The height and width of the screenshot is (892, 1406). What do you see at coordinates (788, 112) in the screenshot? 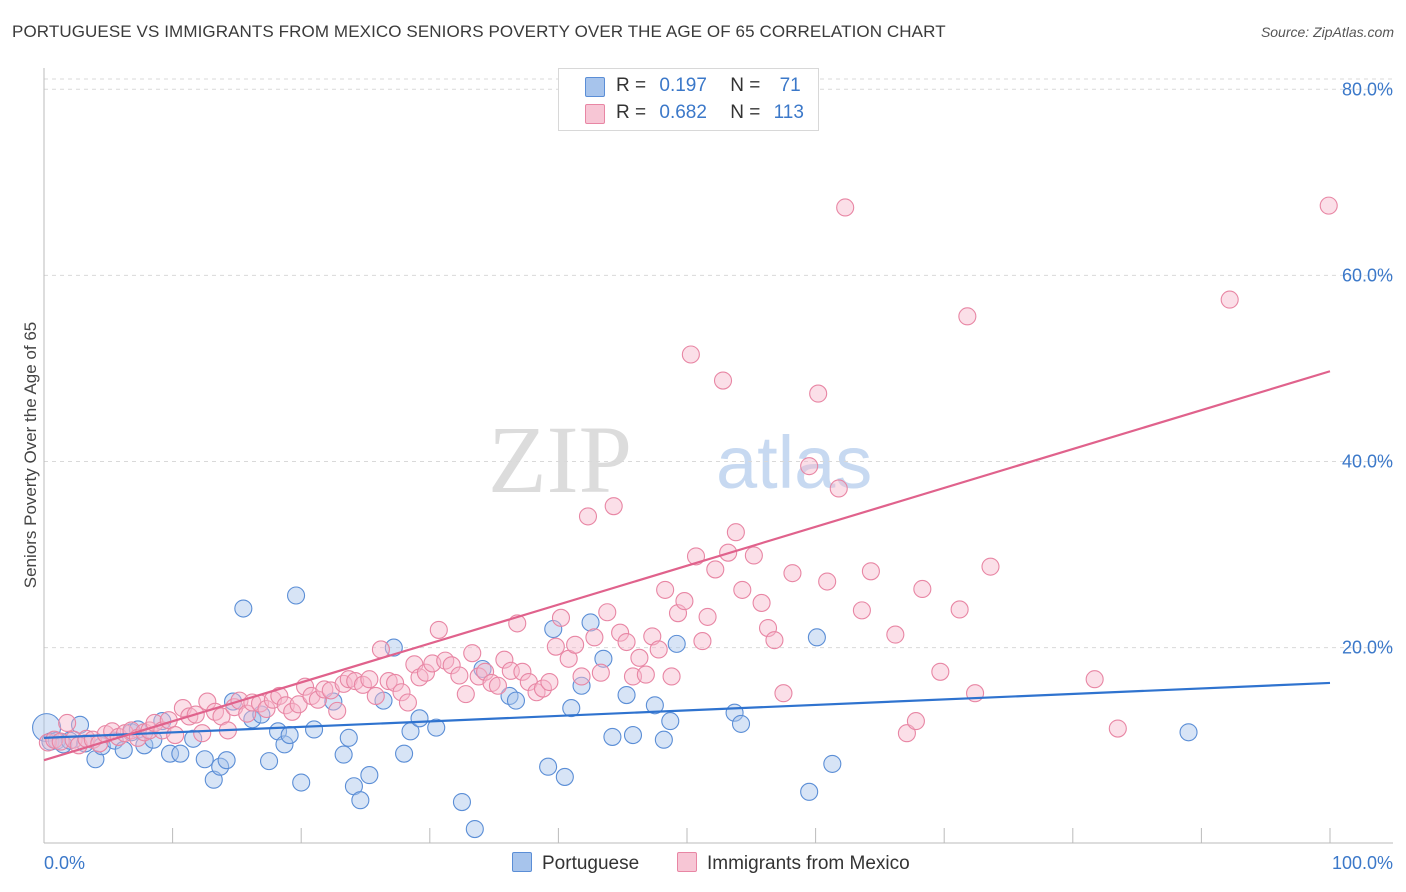
I see `legend-n-value: 113` at bounding box center [788, 112].